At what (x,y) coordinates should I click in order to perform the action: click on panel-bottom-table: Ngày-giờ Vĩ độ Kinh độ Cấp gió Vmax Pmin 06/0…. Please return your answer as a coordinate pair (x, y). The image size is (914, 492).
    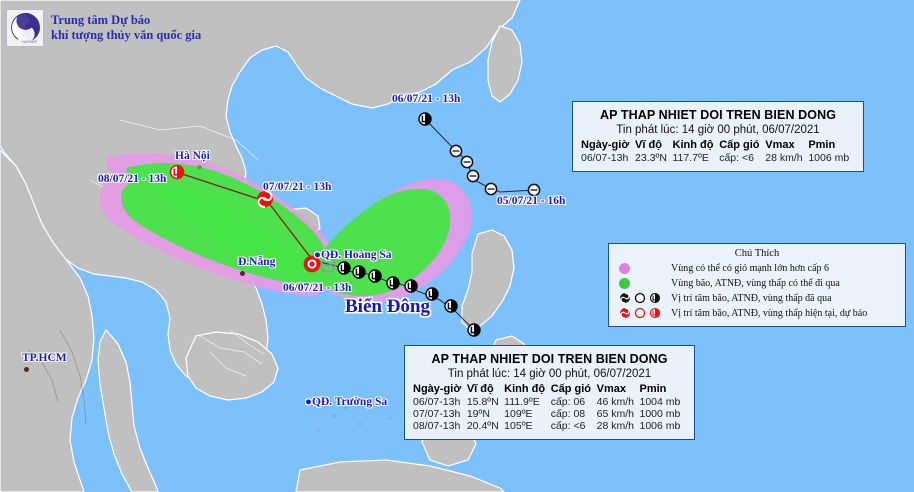
    Looking at the image, I should click on (549, 407).